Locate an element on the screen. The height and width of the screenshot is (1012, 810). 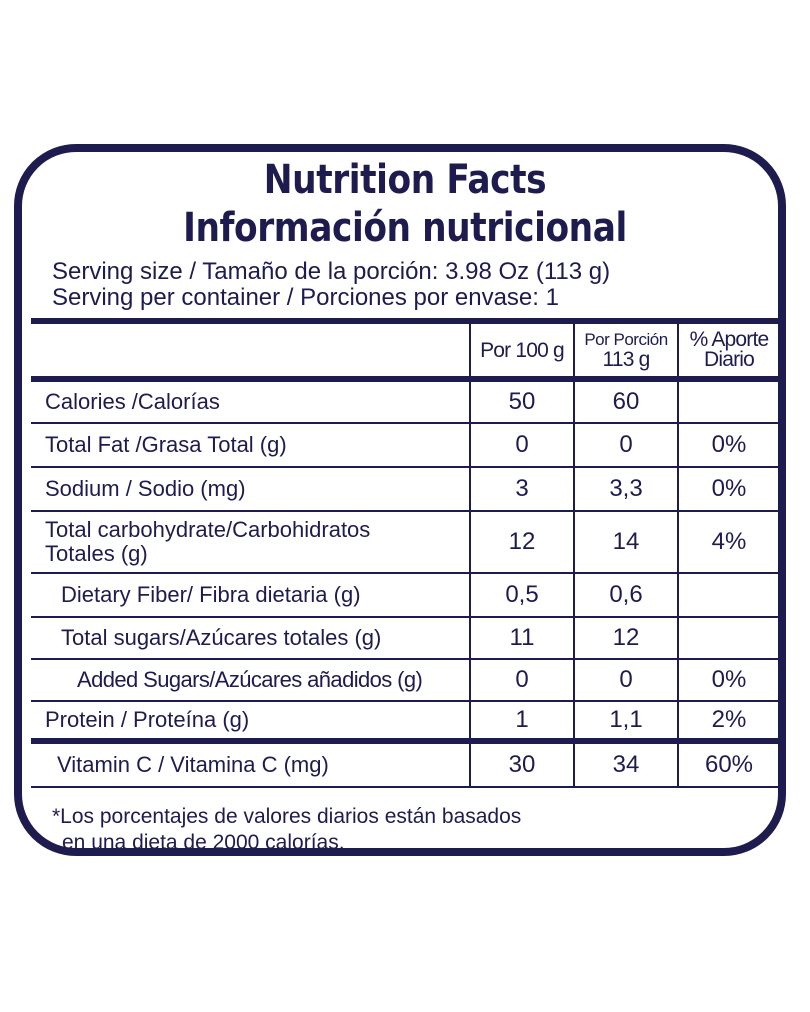
row-total-sugars: Total sugars/Azúcares totales (g) 11 12 is located at coordinates (405, 638).